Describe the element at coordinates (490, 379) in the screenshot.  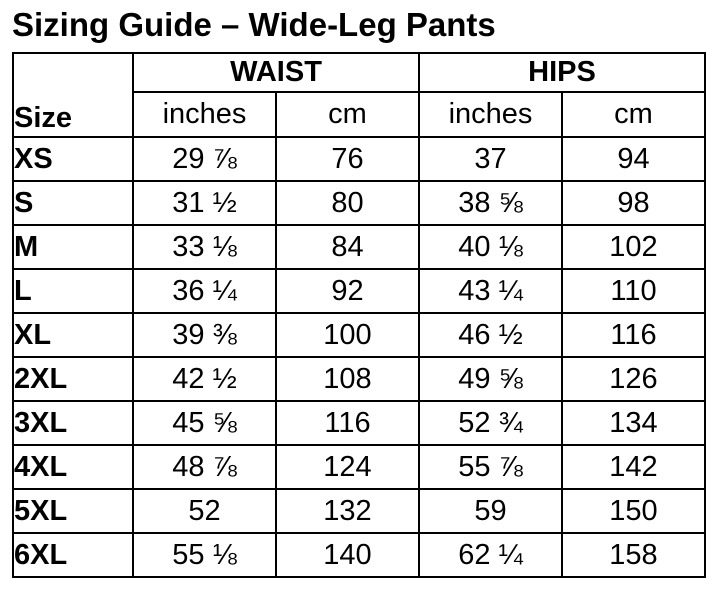
I see `hips-inches-value: 49 ⅝` at that location.